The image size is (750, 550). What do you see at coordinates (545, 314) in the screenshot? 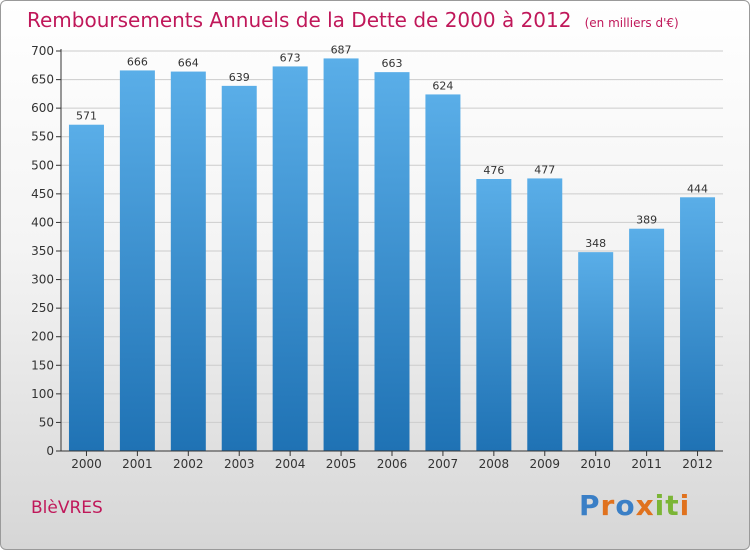
I see `bar-2009` at bounding box center [545, 314].